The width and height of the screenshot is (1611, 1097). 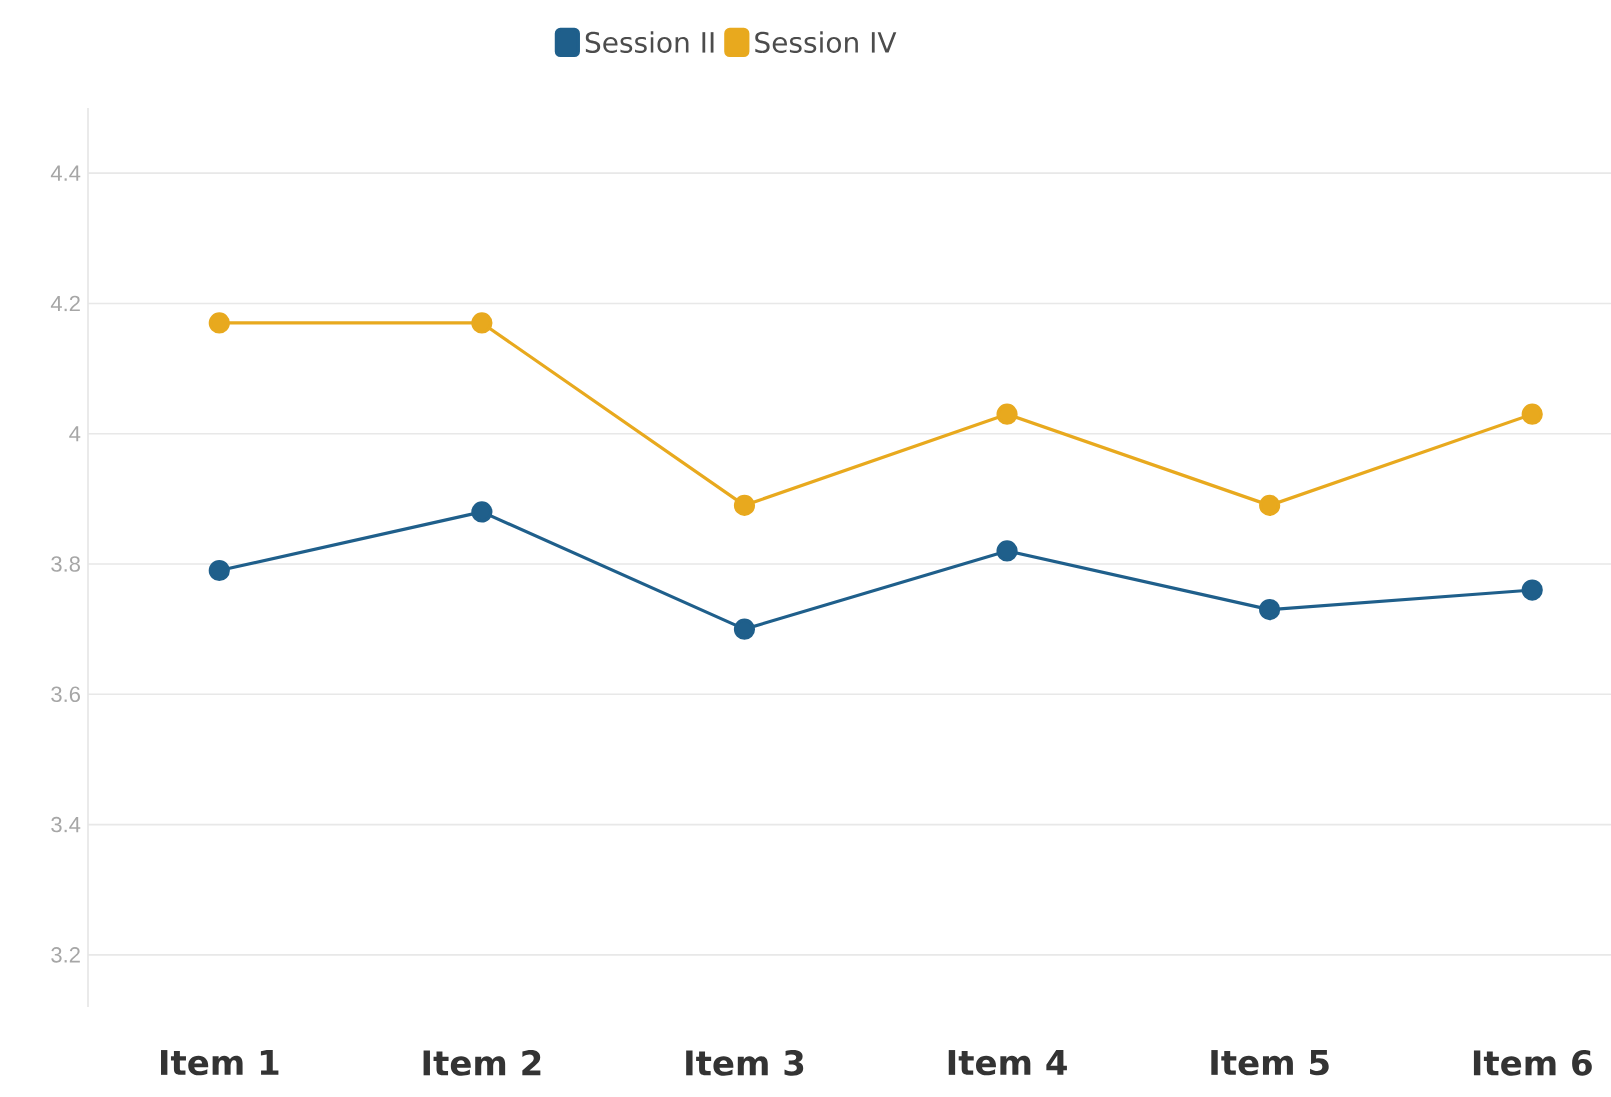 What do you see at coordinates (75, 434) in the screenshot?
I see `y-tick-label: 4` at bounding box center [75, 434].